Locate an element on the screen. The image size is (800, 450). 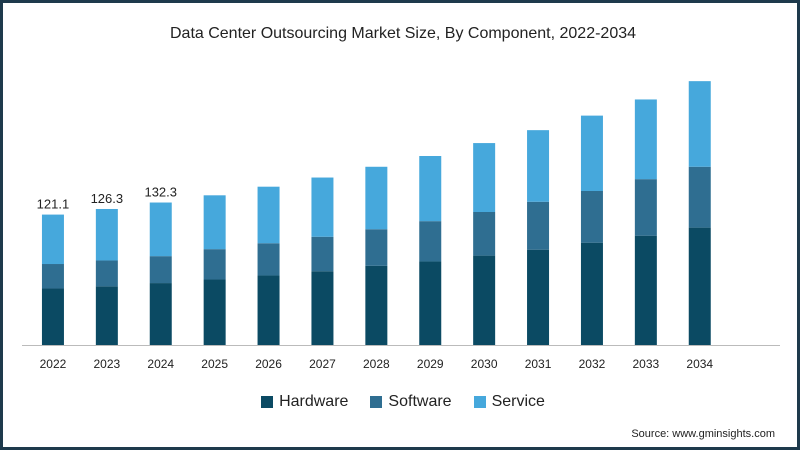
bar-service-2027 is located at coordinates (322, 207).